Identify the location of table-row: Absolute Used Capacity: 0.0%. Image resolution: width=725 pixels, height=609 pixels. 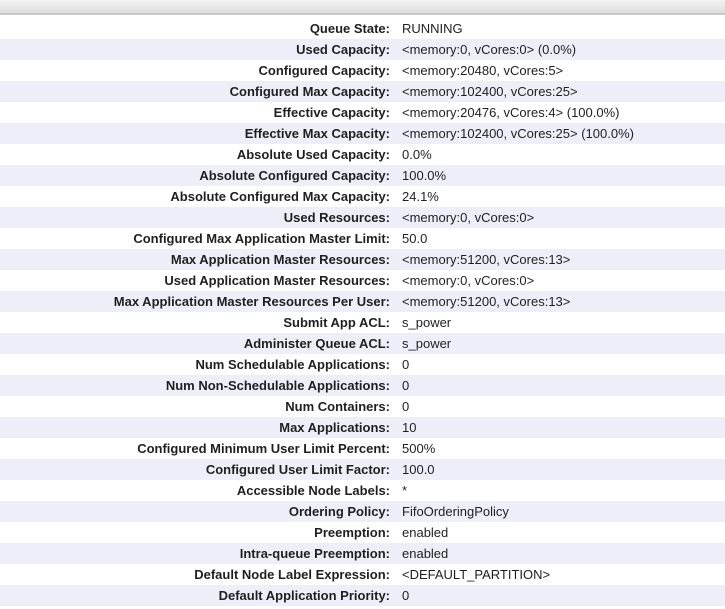
(362, 154).